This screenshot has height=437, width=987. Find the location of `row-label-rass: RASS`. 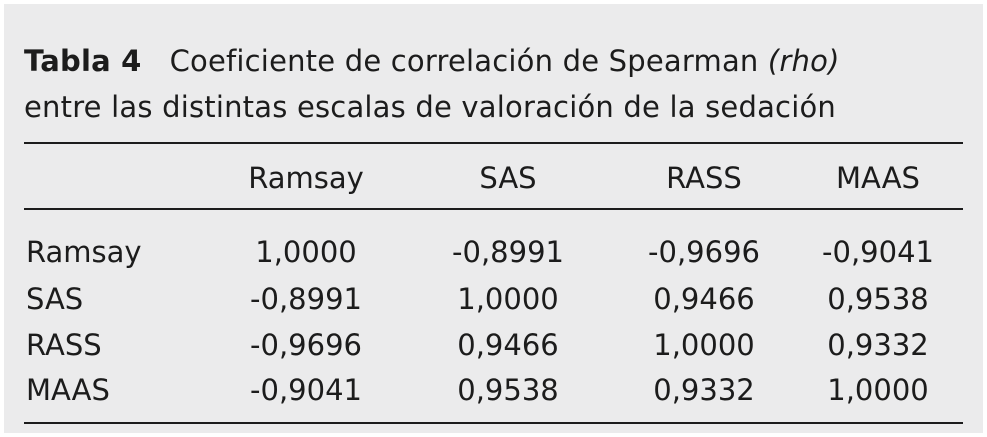

row-label-rass: RASS is located at coordinates (64, 345).